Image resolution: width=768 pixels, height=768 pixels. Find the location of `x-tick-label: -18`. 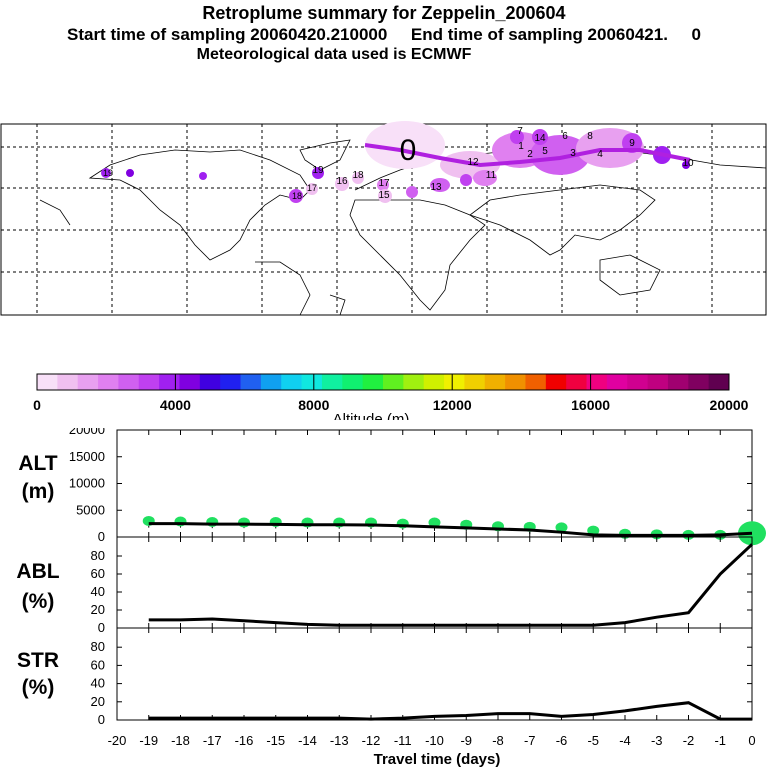

x-tick-label: -18 is located at coordinates (180, 740).